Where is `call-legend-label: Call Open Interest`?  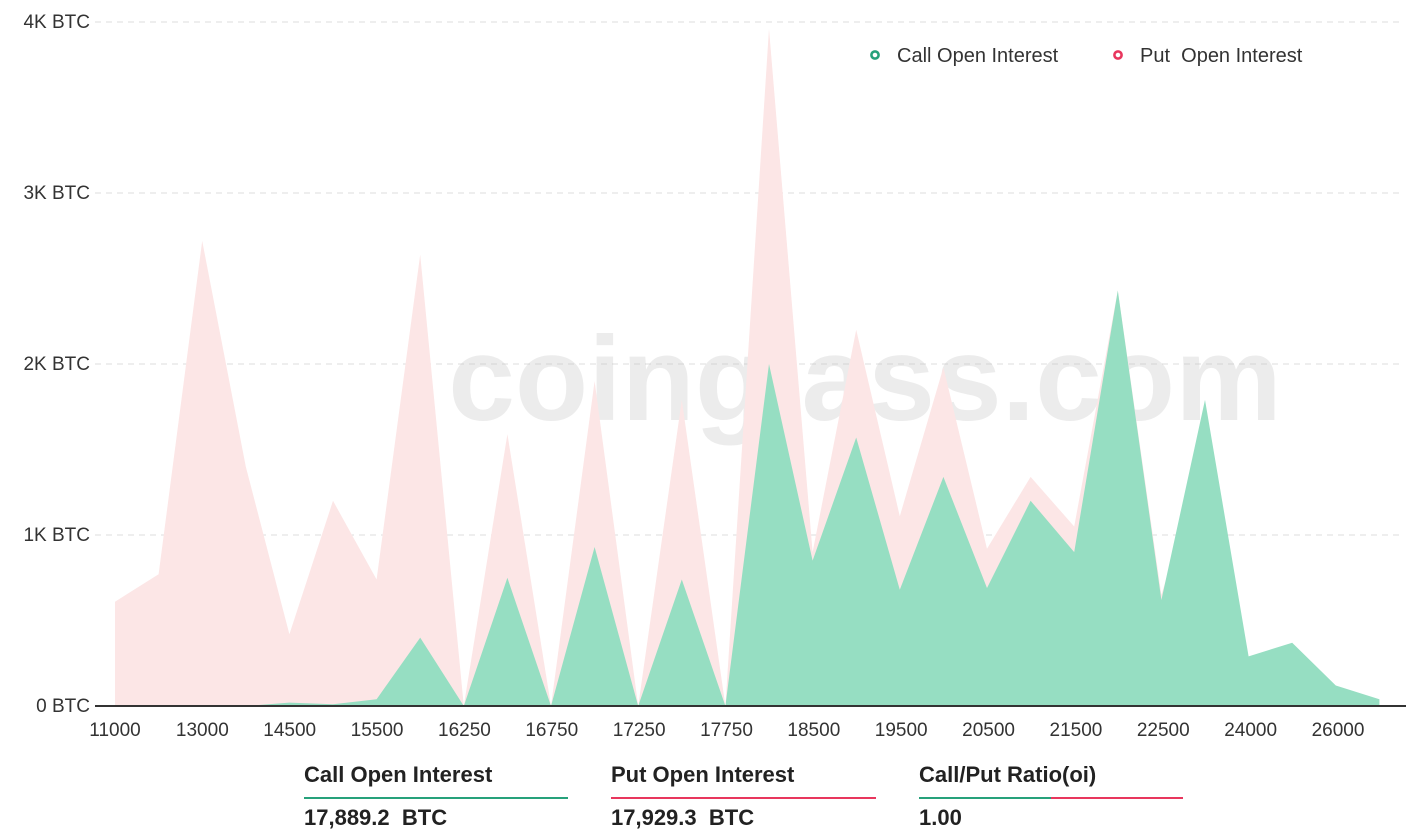 call-legend-label: Call Open Interest is located at coordinates (978, 56).